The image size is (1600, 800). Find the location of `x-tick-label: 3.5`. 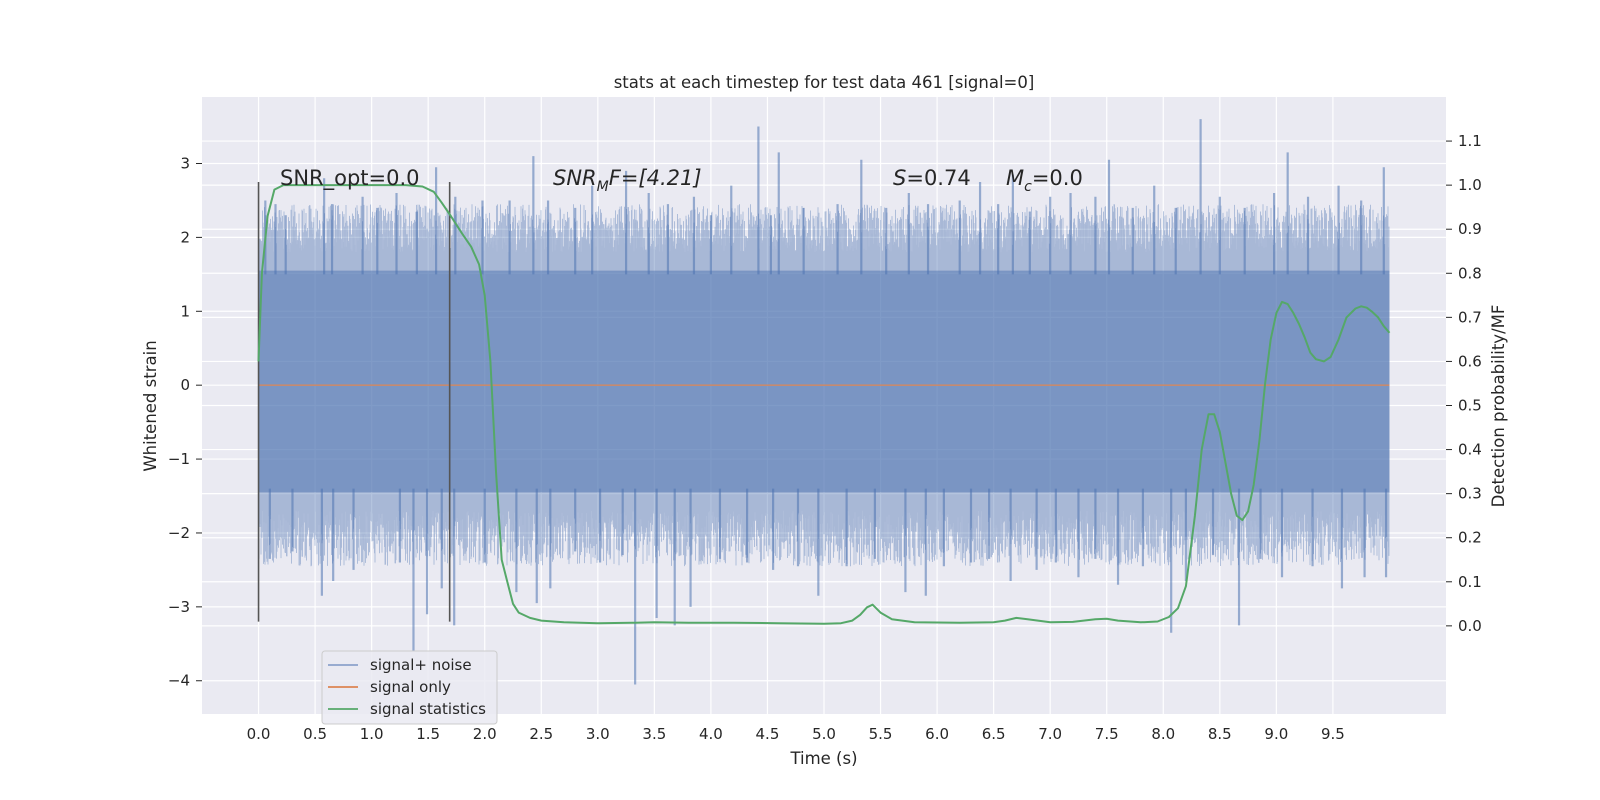

x-tick-label: 3.5 is located at coordinates (654, 734).